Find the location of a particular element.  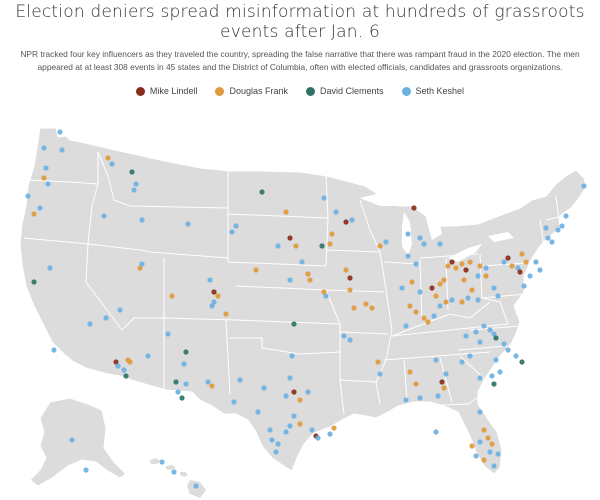

border-ga-sc is located at coordinates (476, 371).